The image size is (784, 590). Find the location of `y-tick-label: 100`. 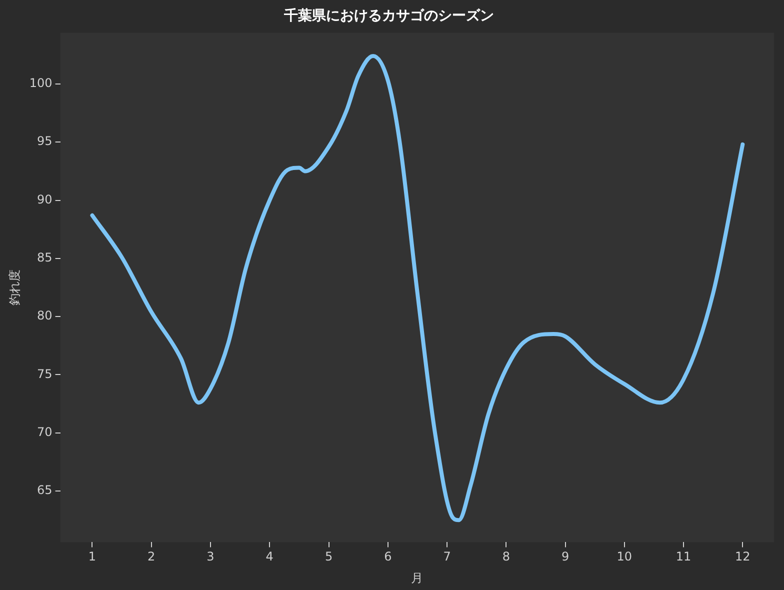

y-tick-label: 100 is located at coordinates (40, 83).